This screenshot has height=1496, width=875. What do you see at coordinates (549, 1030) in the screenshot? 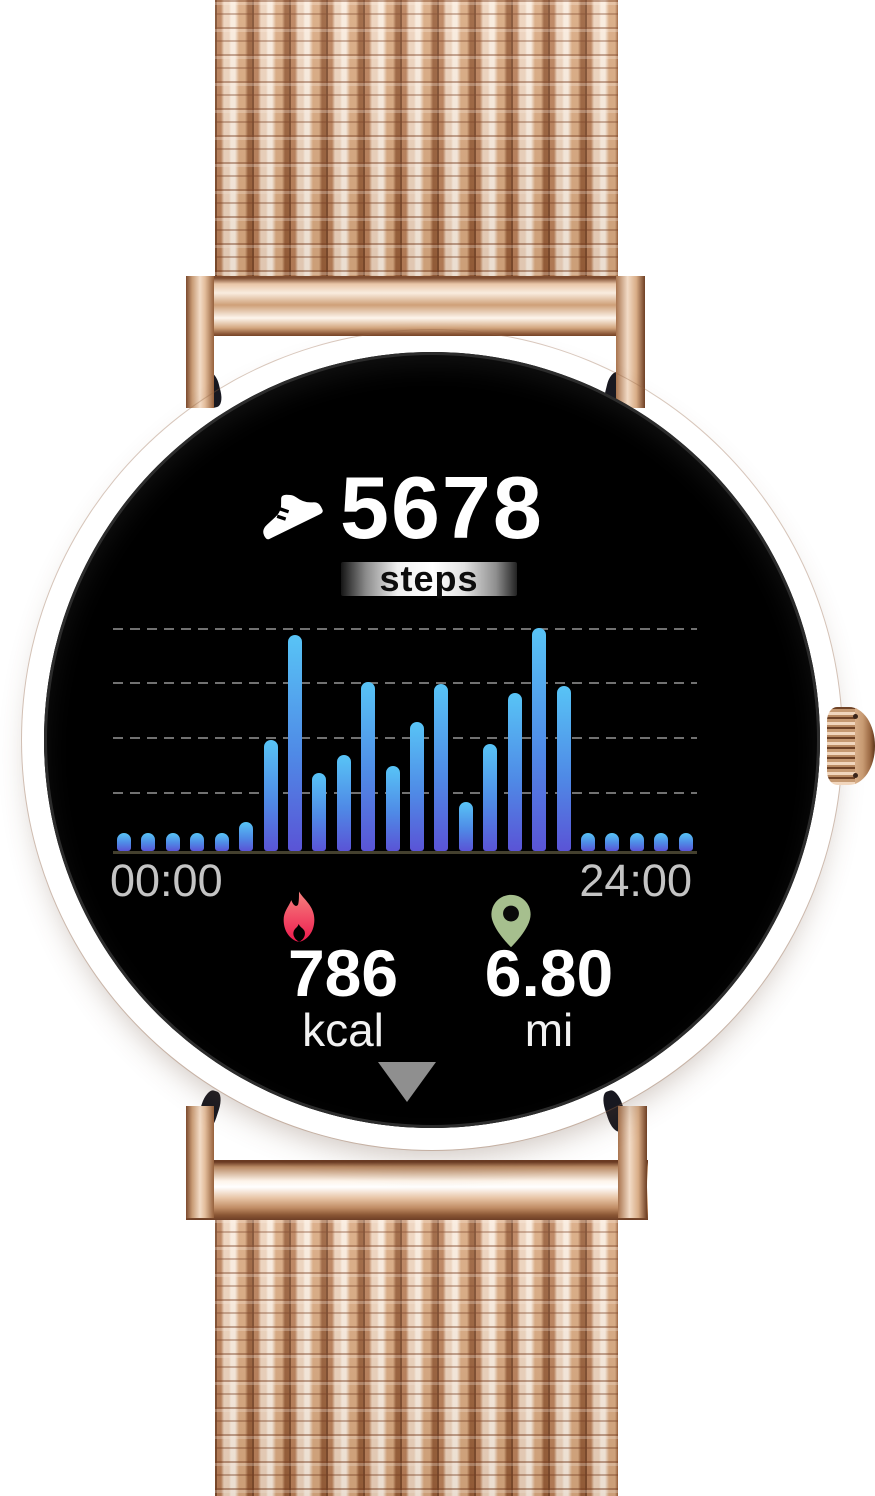
I see `distance-unit: mi` at bounding box center [549, 1030].